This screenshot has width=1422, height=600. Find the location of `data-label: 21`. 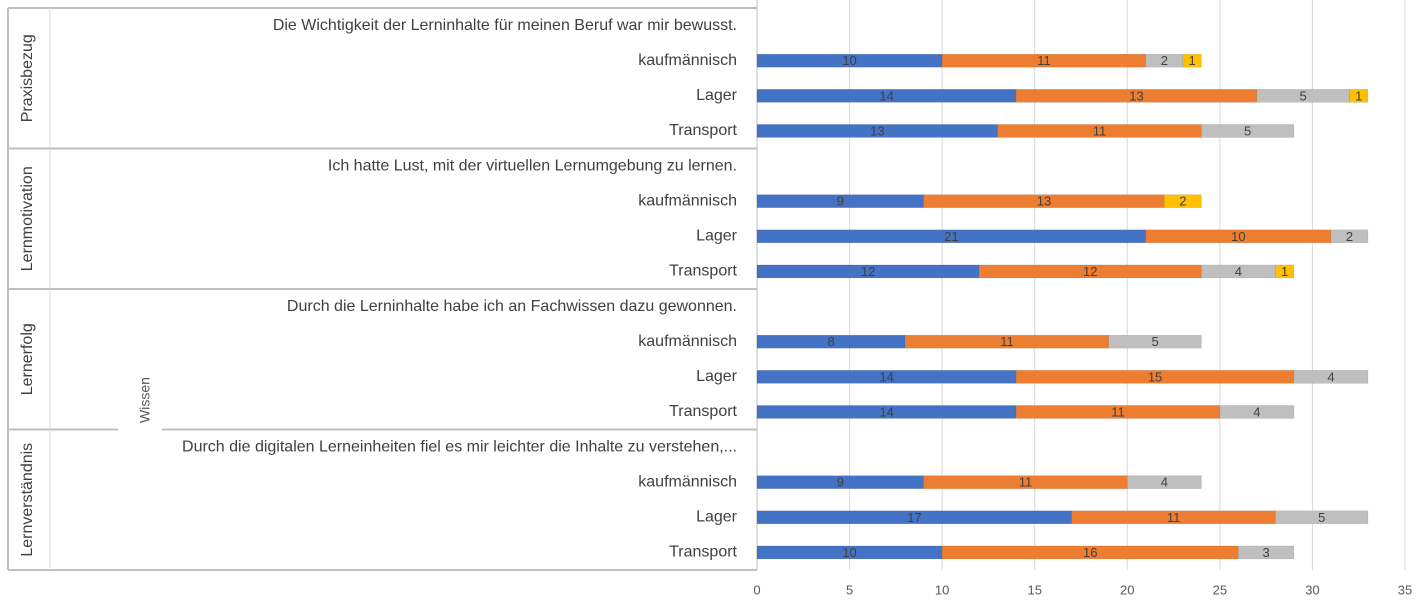

data-label: 21 is located at coordinates (951, 236).